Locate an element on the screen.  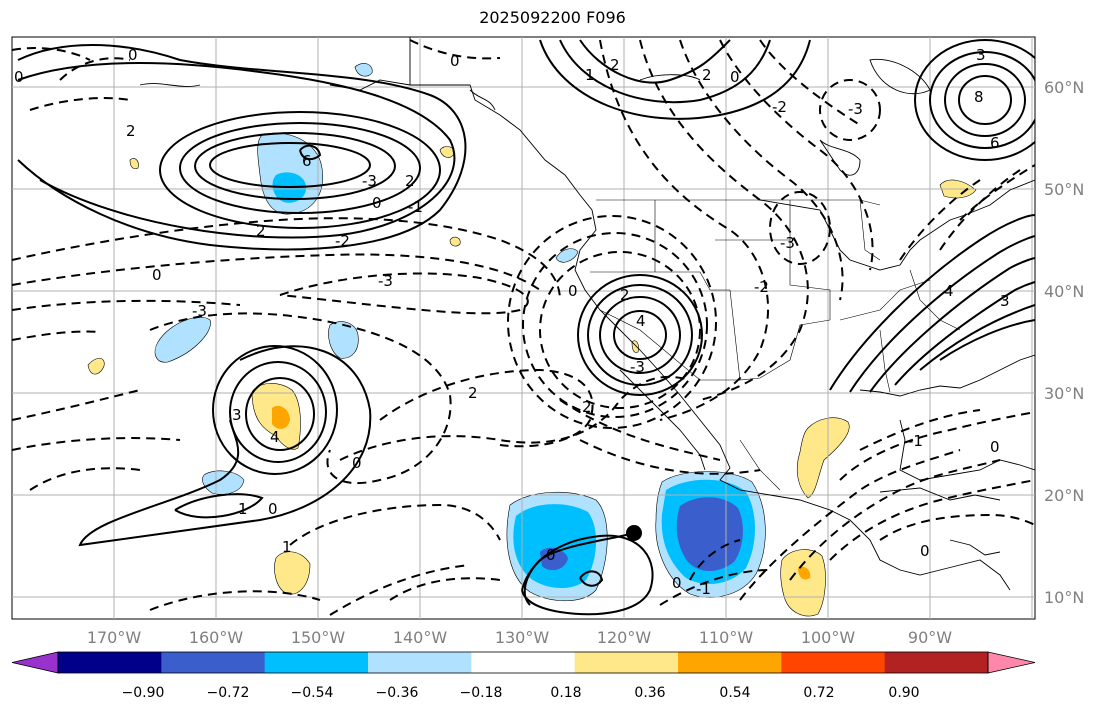
lat-label: 60°N is located at coordinates (1064, 87).